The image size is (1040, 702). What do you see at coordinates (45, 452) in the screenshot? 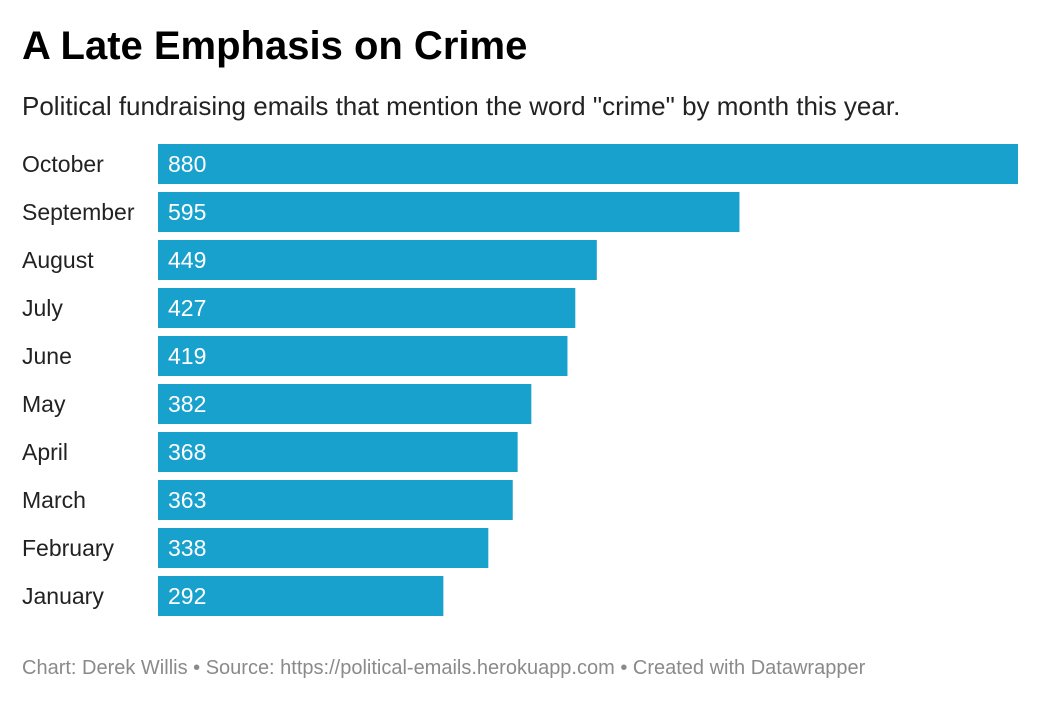
I see `row-label: April` at bounding box center [45, 452].